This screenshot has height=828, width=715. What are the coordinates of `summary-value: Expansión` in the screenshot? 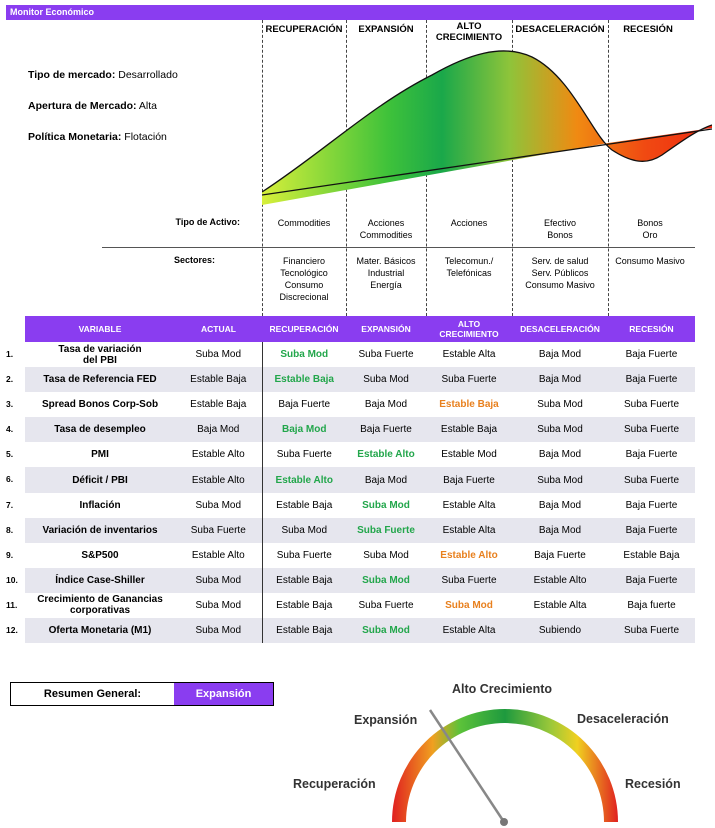 It's located at (223, 694).